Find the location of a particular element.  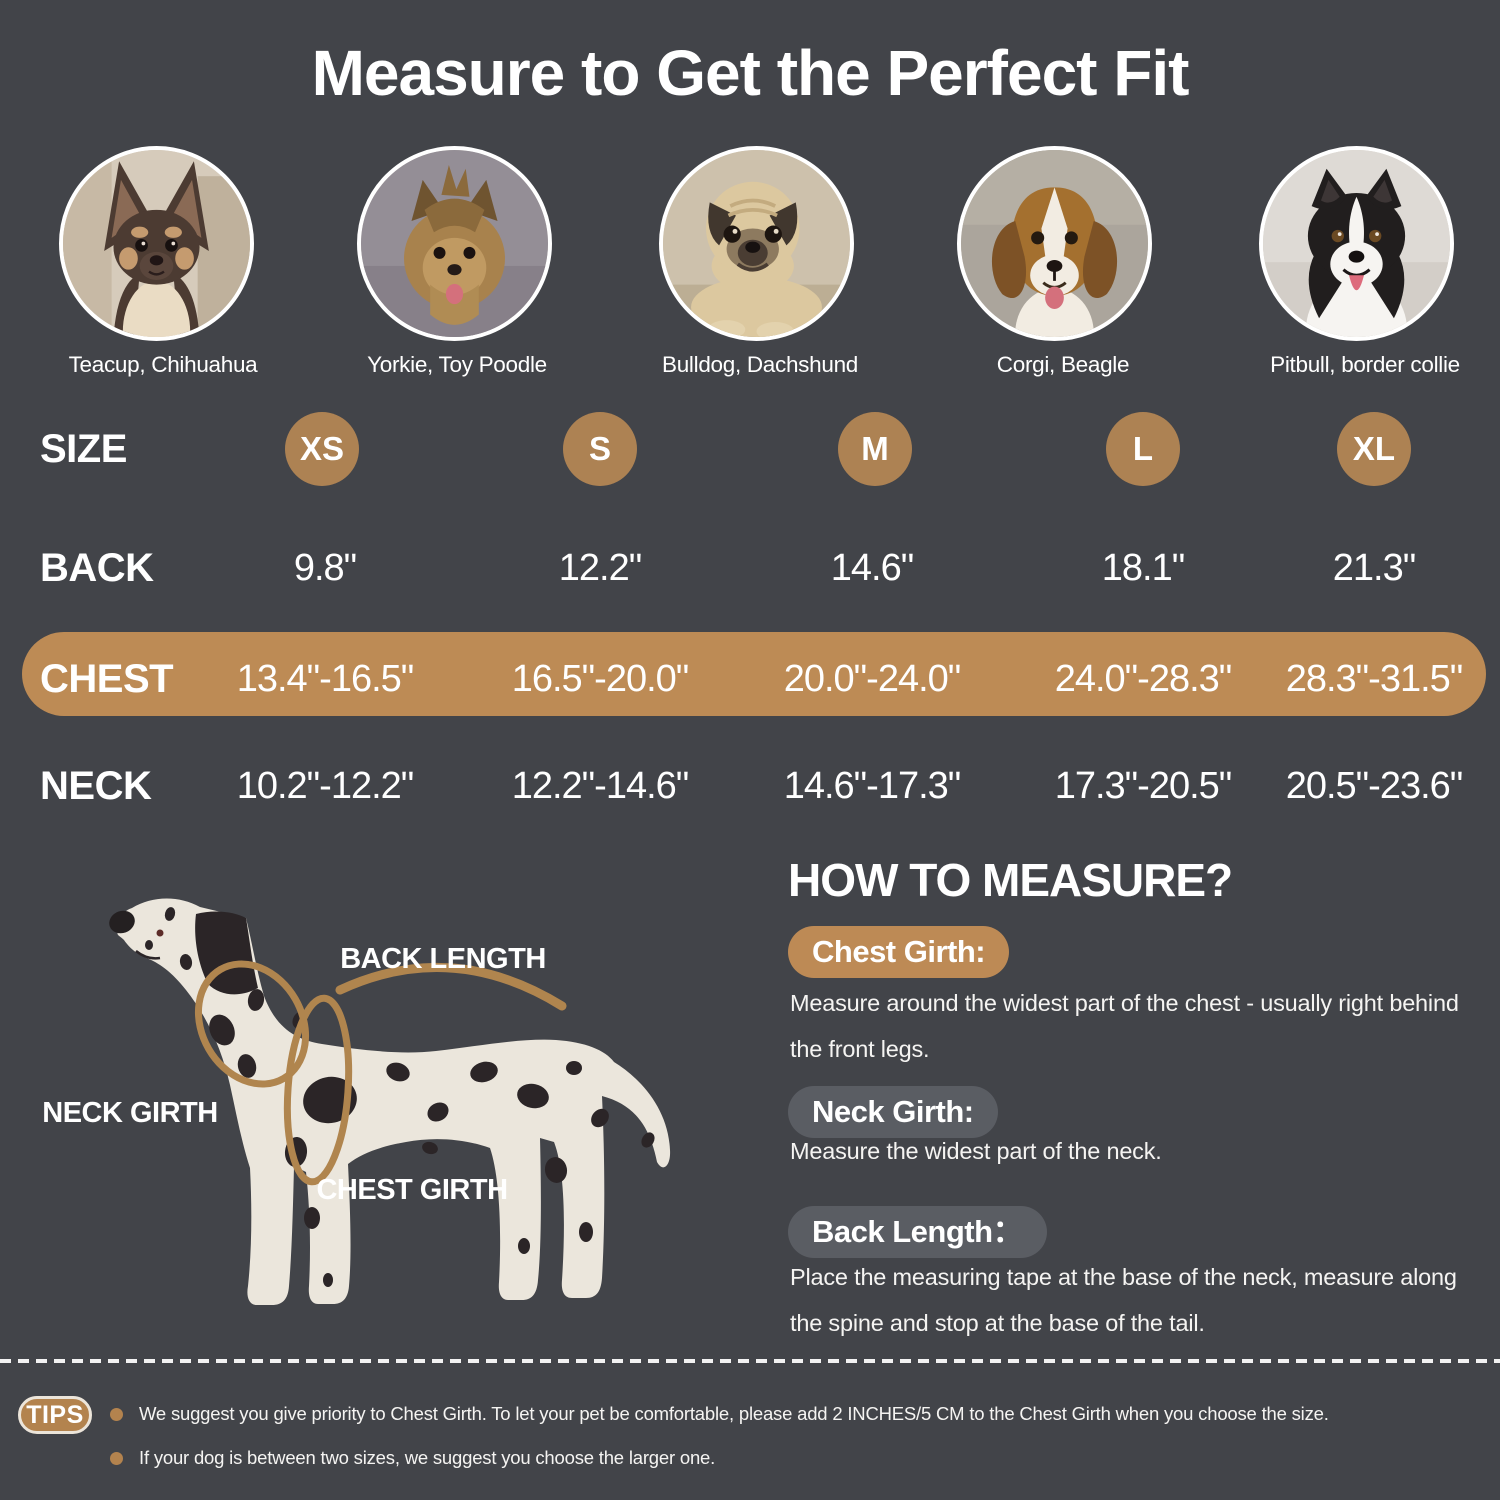

dalmatian-illustration is located at coordinates (390, 1101).